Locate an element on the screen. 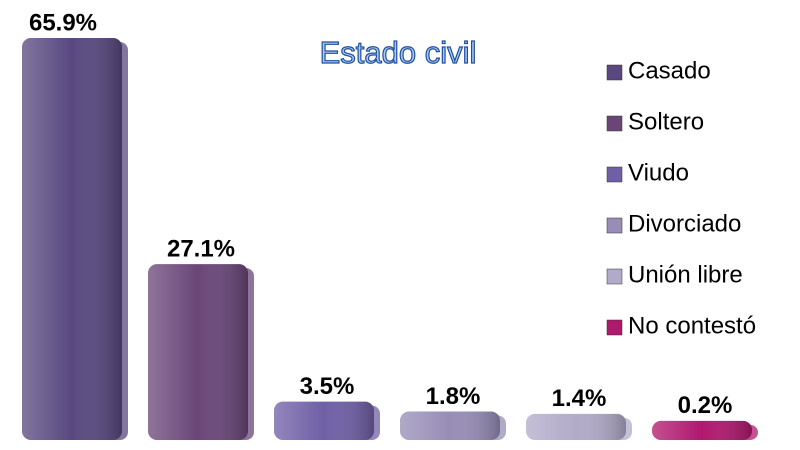 Image resolution: width=800 pixels, height=450 pixels. chart-title: Estado civil is located at coordinates (398, 52).